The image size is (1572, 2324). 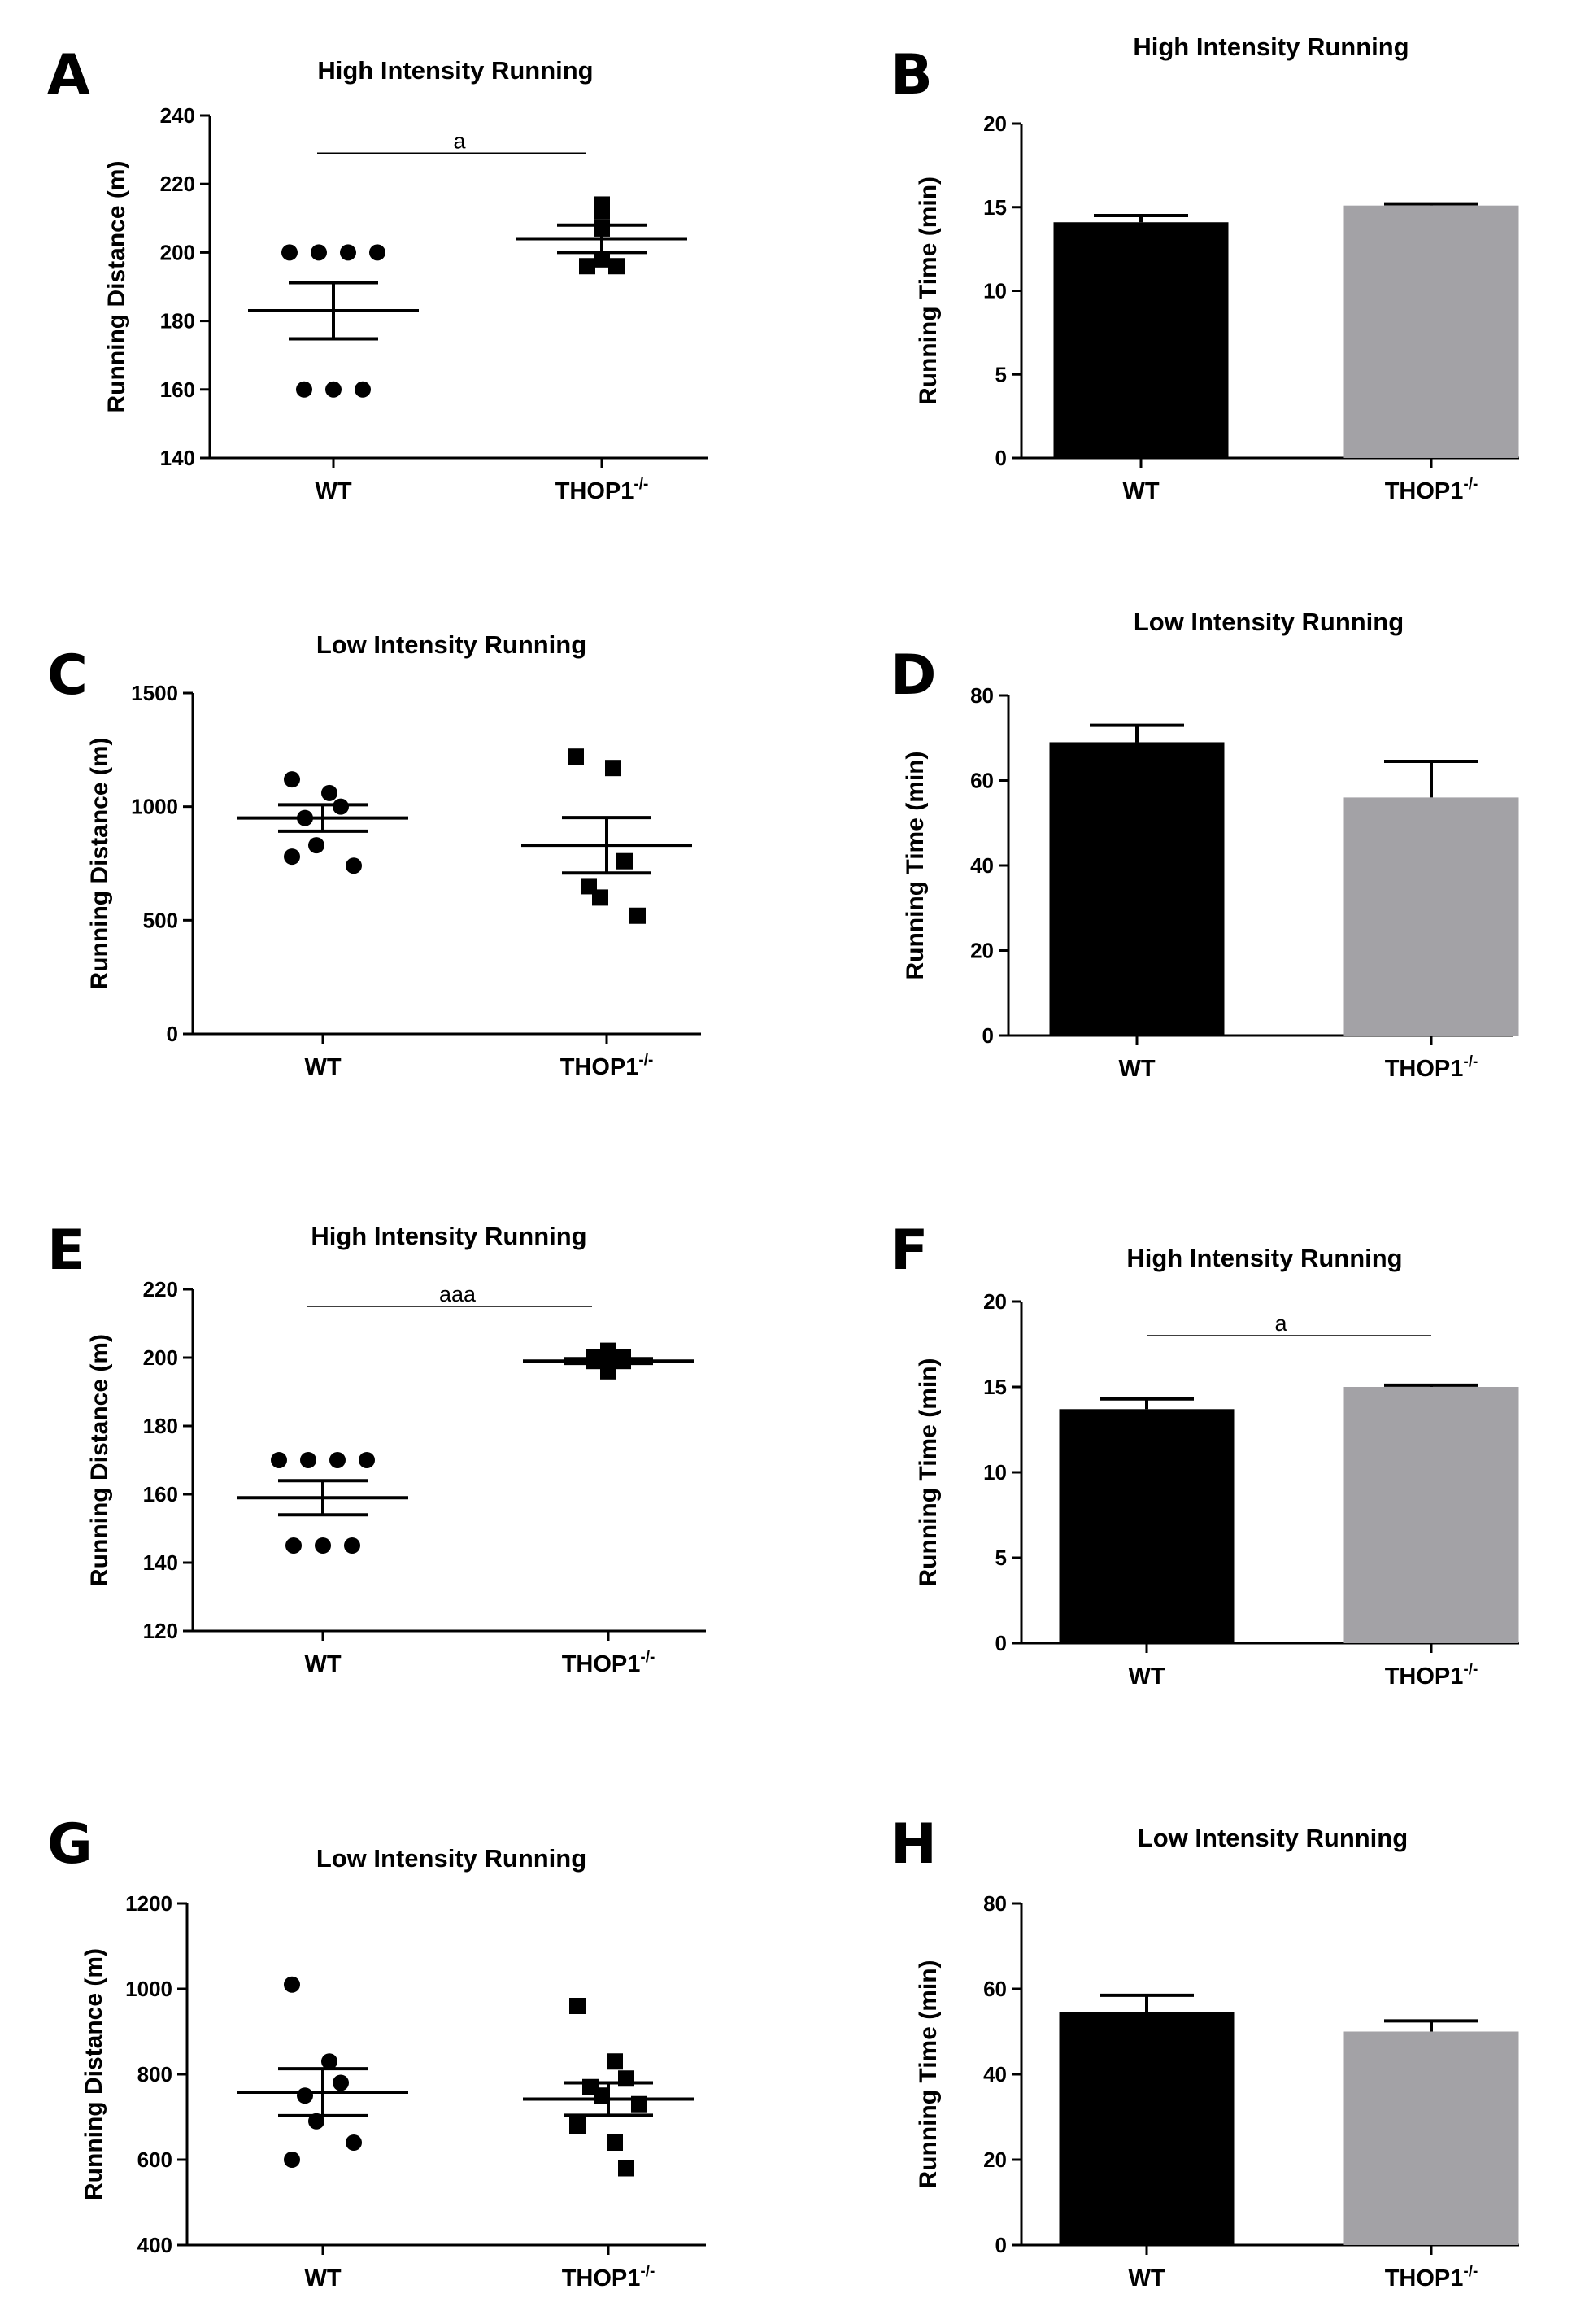 What do you see at coordinates (154, 2245) in the screenshot?
I see `y-tick-label: 400` at bounding box center [154, 2245].